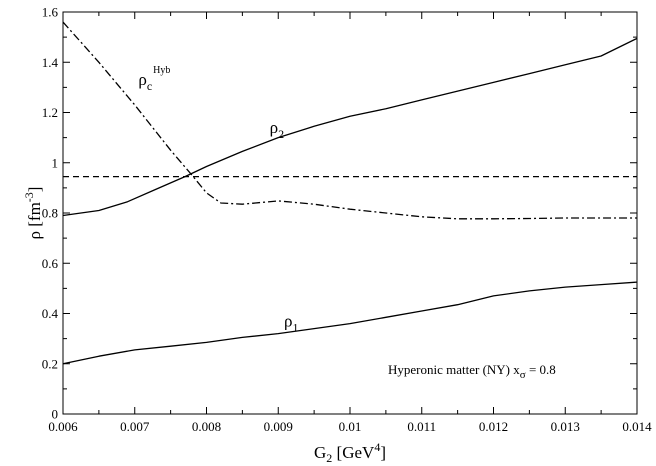 The width and height of the screenshot is (656, 466). What do you see at coordinates (637, 426) in the screenshot?
I see `x-tick-label: 0.014` at bounding box center [637, 426].